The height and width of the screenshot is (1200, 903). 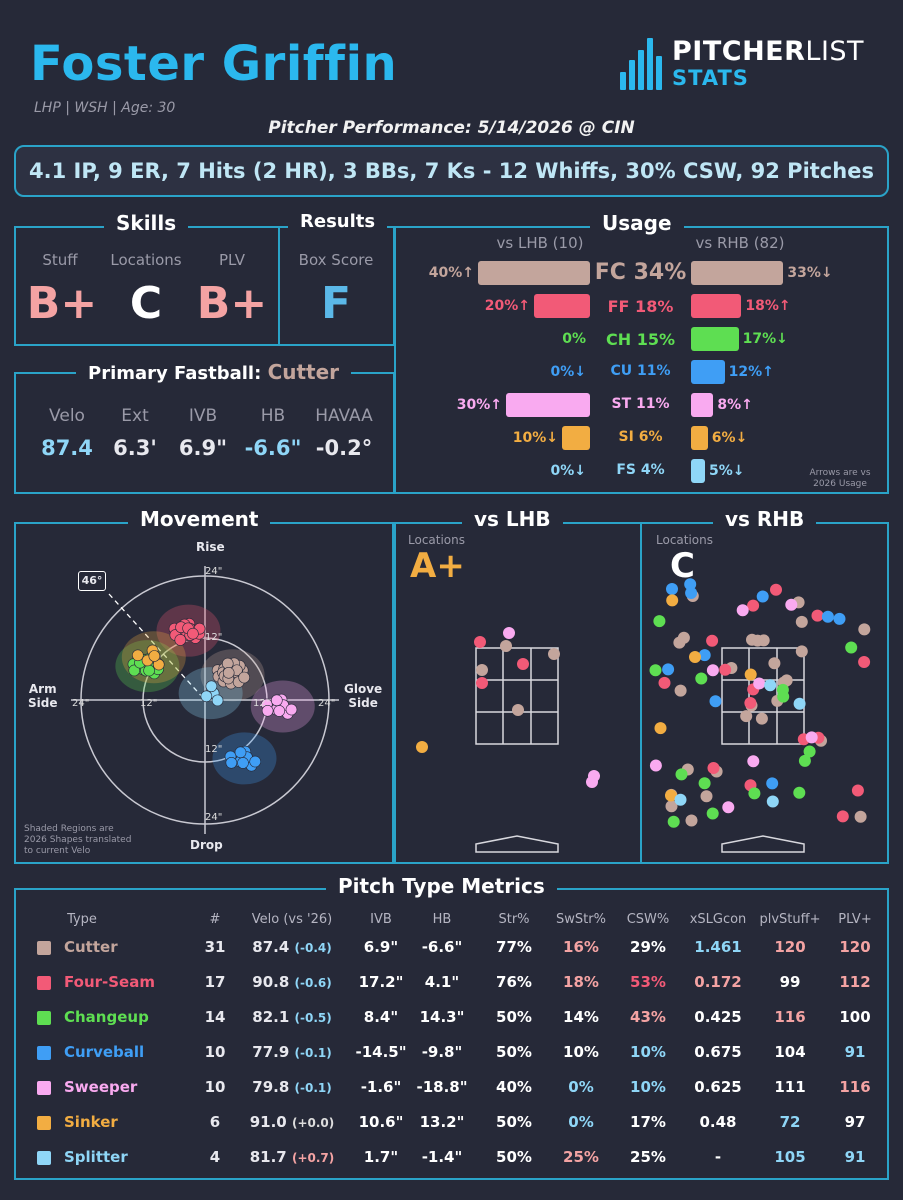 What do you see at coordinates (215, 1087) in the screenshot?
I see `metrics-count: 10` at bounding box center [215, 1087].